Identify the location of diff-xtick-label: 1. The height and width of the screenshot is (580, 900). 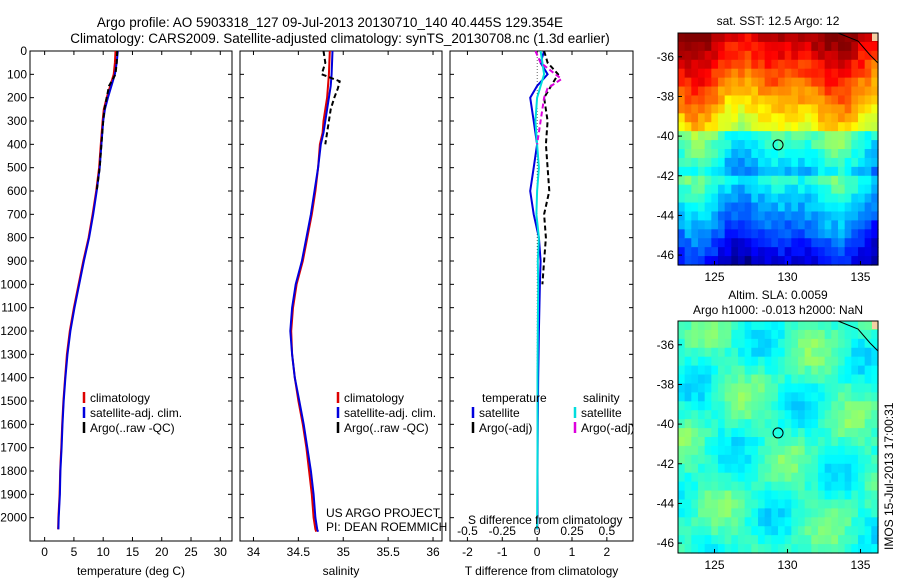
(572, 552).